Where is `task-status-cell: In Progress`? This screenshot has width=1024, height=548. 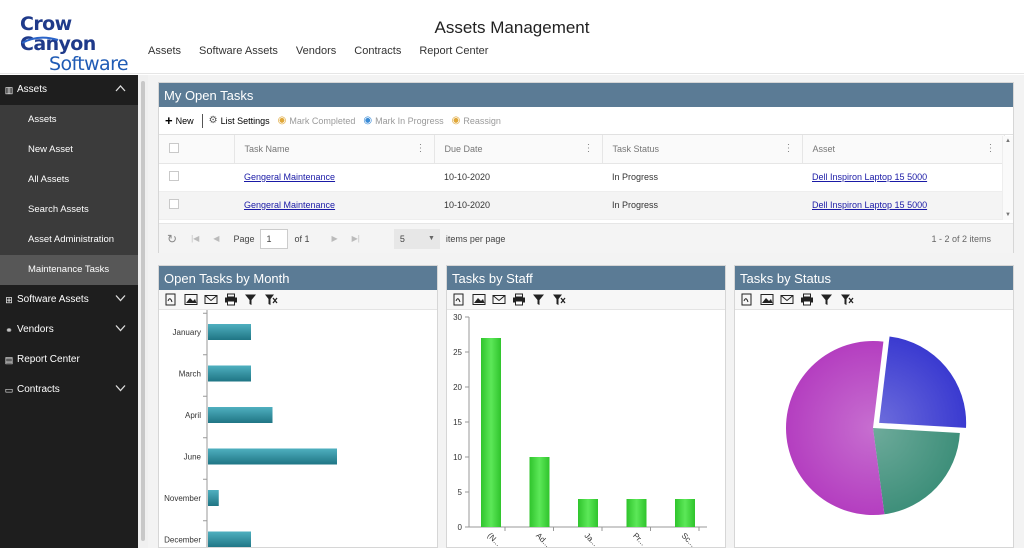
task-status-cell: In Progress is located at coordinates (702, 177).